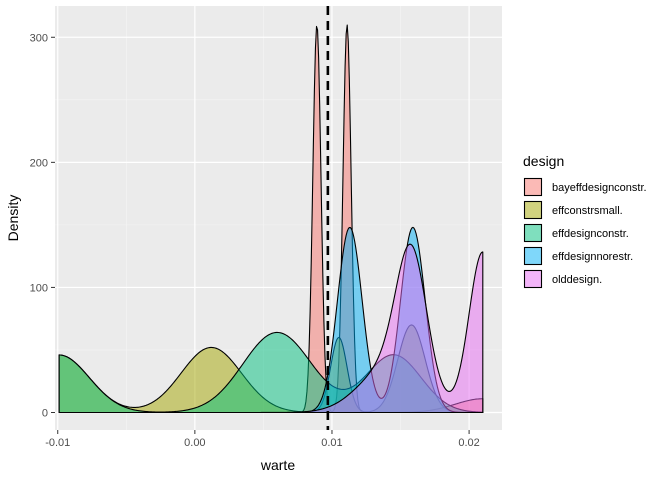  I want to click on y-tick-label: 200, so click(39, 163).